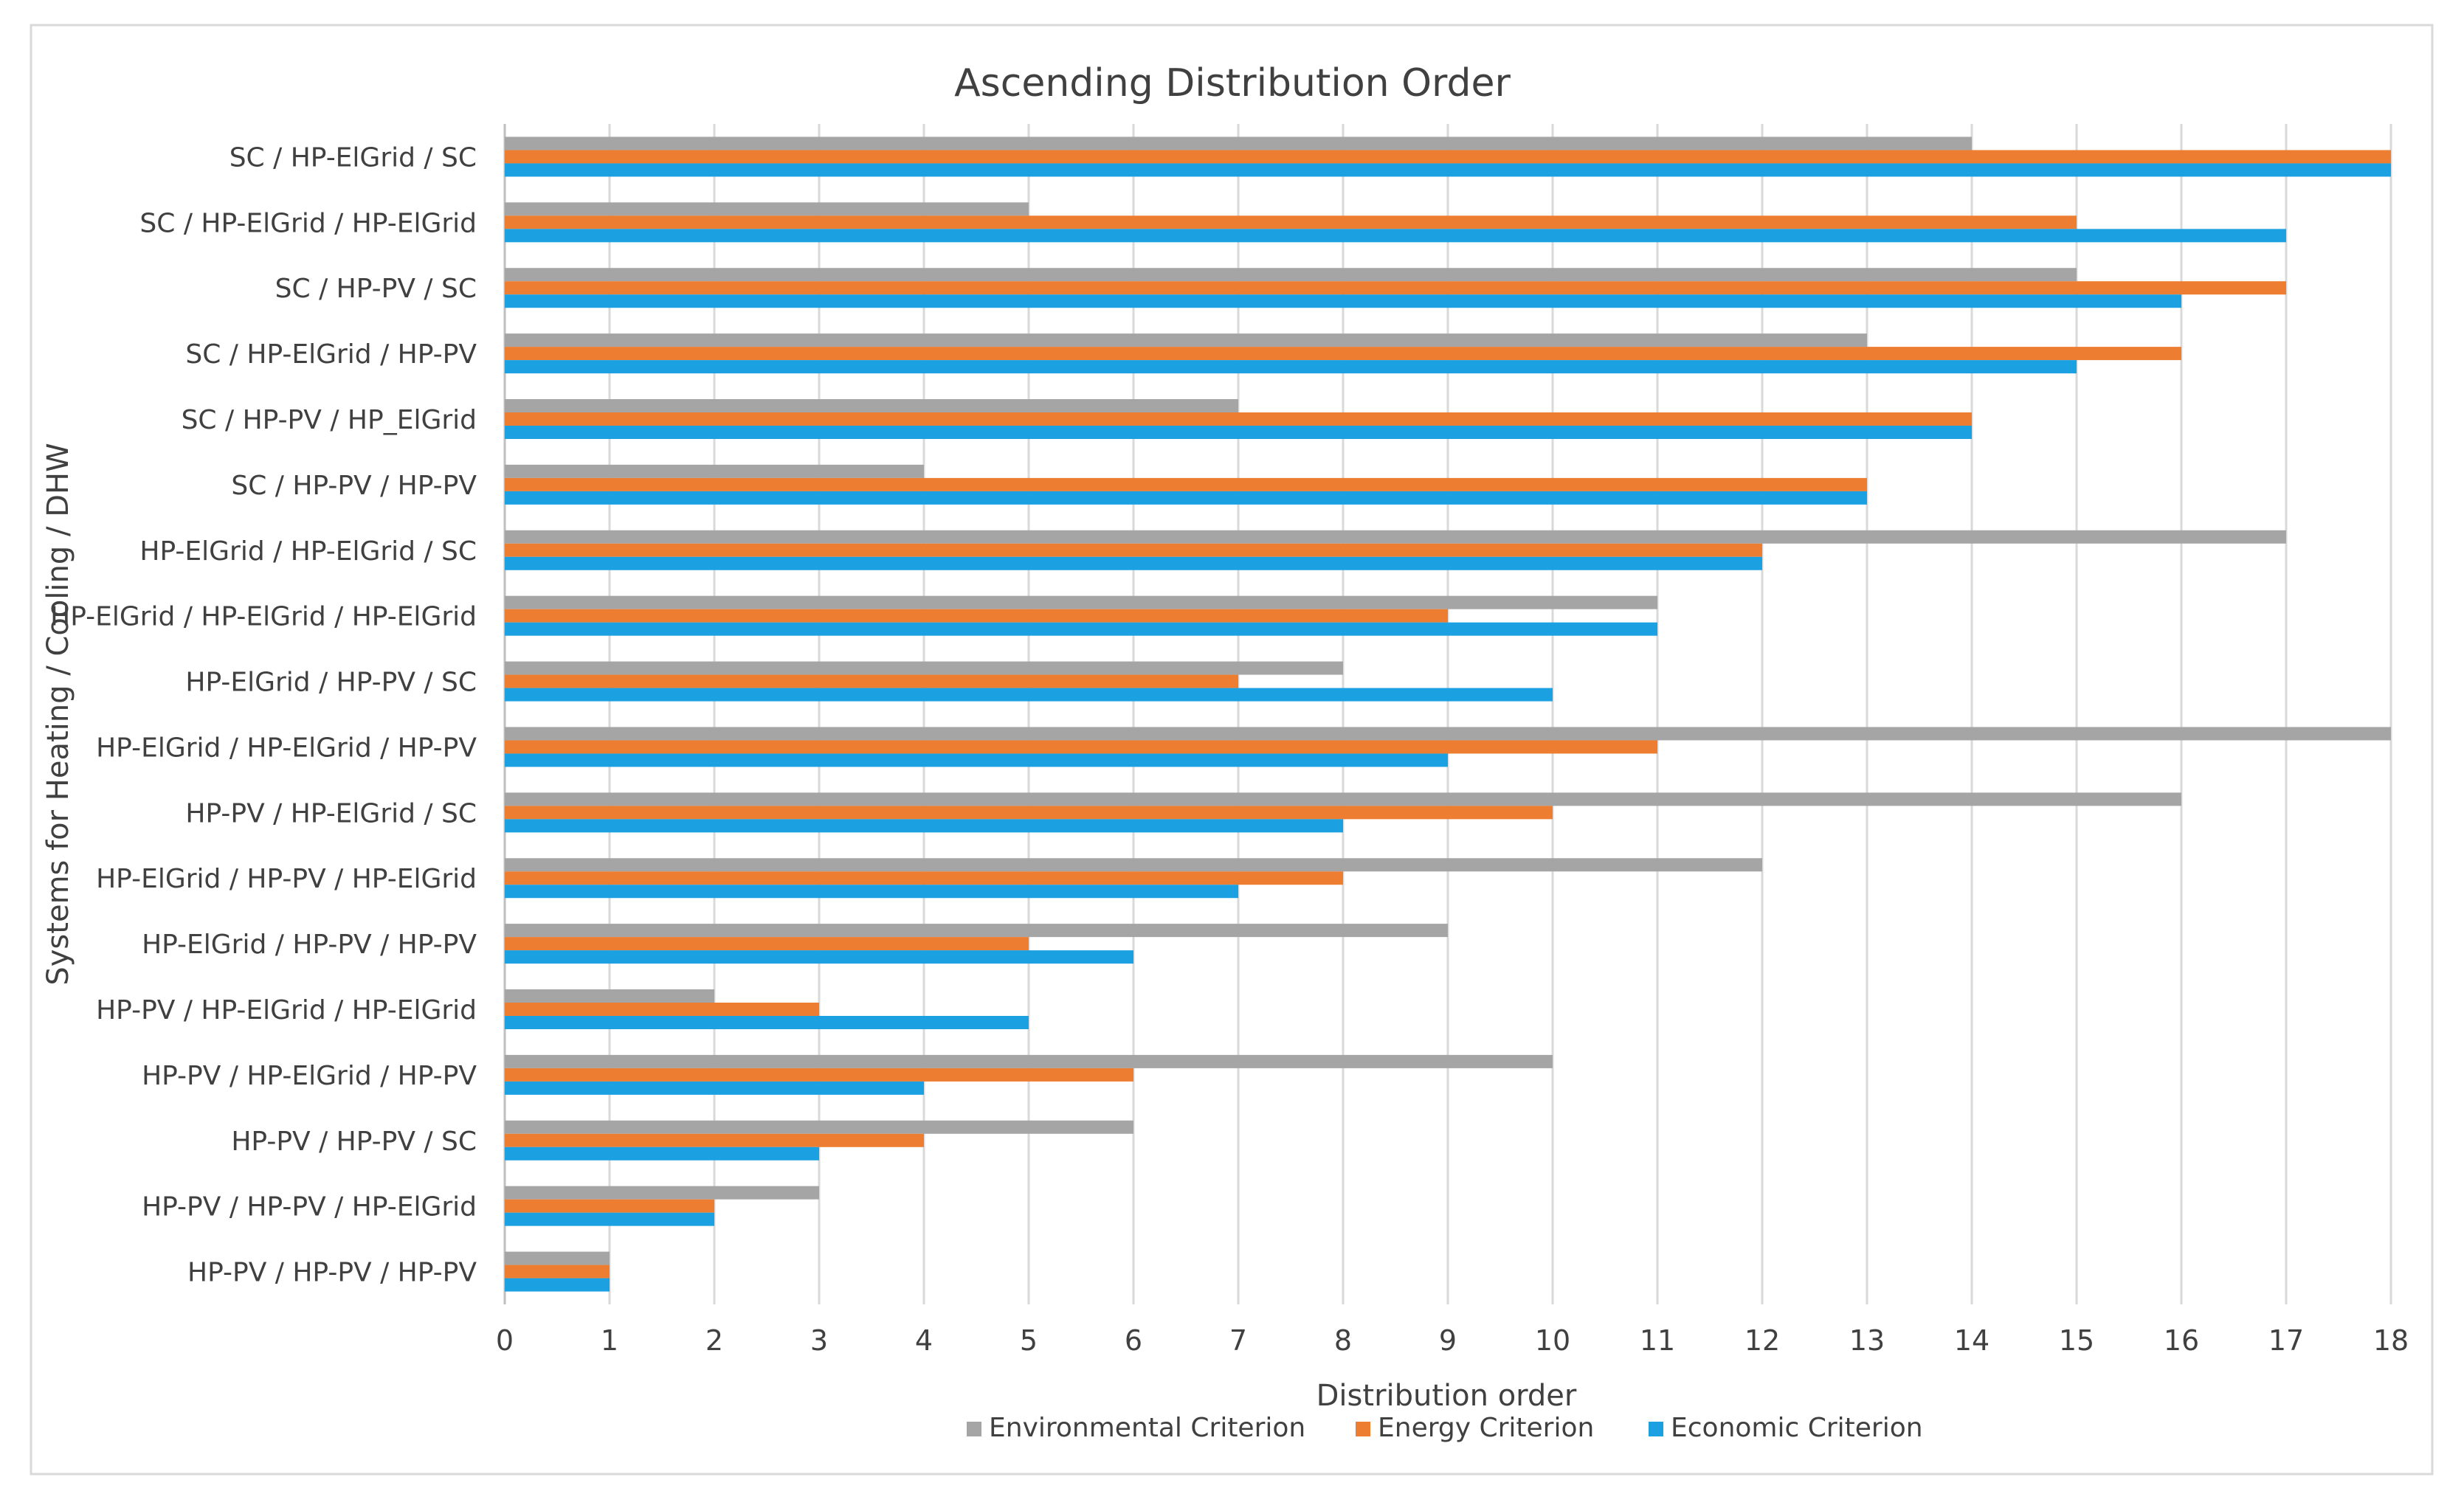 This screenshot has height=1508, width=2464. What do you see at coordinates (309, 945) in the screenshot?
I see `y-category-label: HP-ElGrid / HP-PV / HP-PV` at bounding box center [309, 945].